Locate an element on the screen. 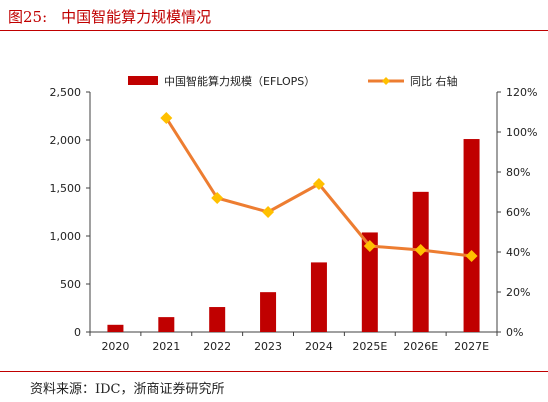 Image resolution: width=548 pixels, height=402 pixels. x-tick-label: 2026E is located at coordinates (420, 346).